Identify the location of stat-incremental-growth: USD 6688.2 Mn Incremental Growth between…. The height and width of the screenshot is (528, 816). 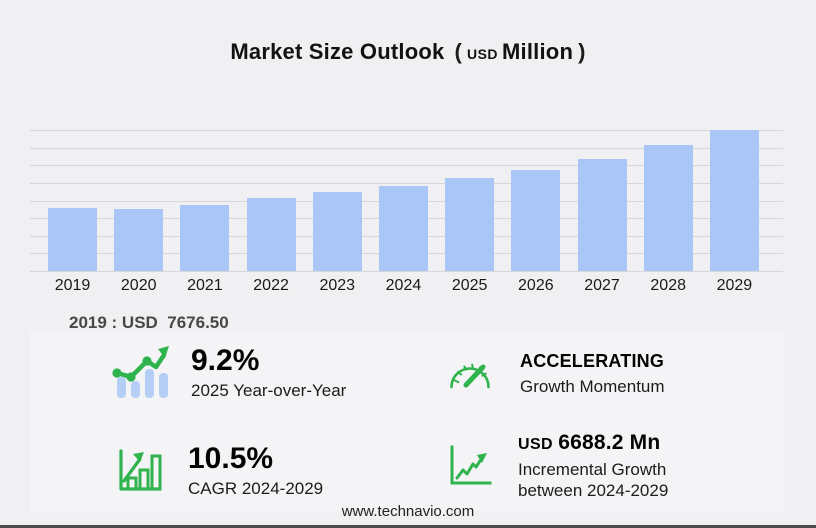
(557, 466).